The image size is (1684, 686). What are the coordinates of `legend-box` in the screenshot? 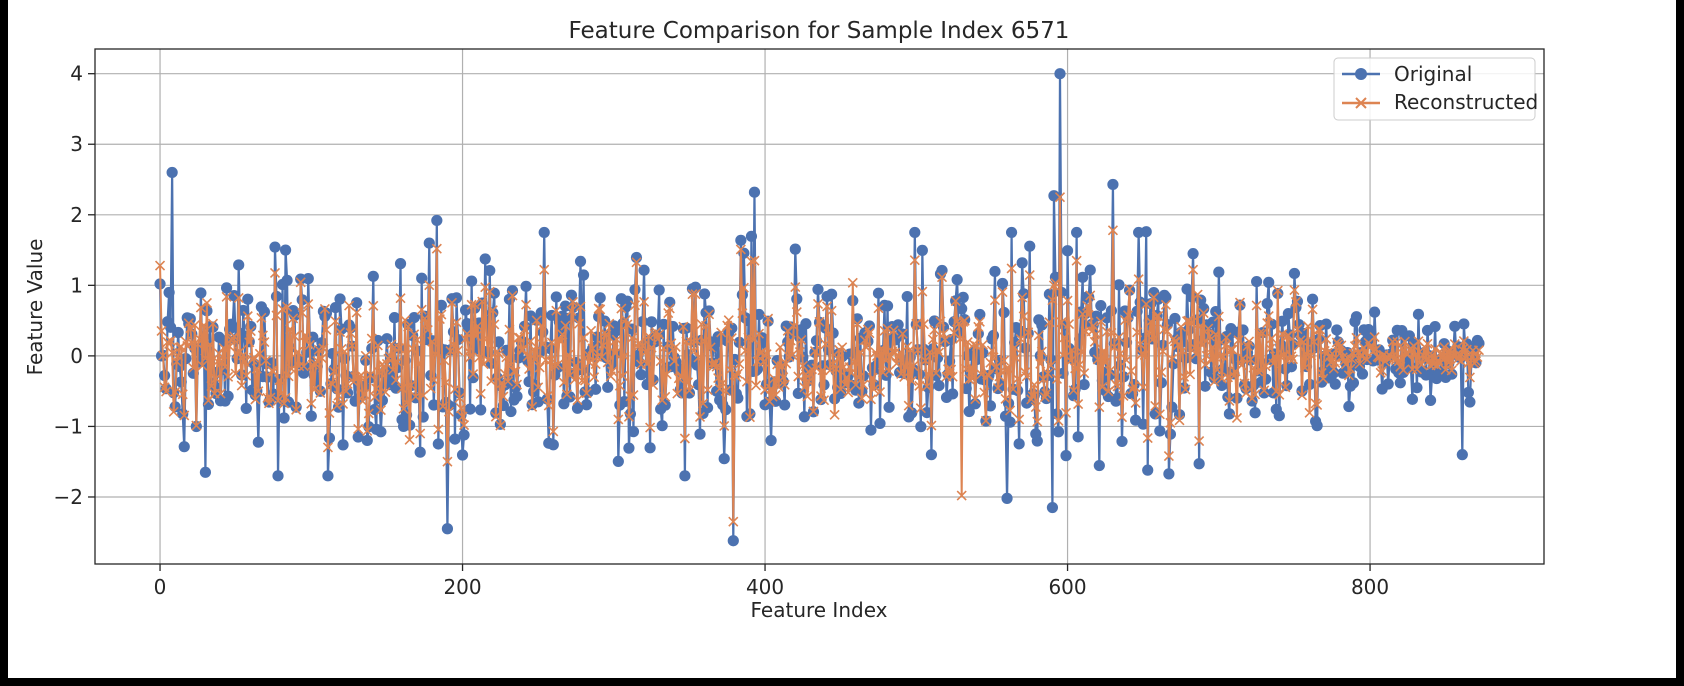 It's located at (1434, 89).